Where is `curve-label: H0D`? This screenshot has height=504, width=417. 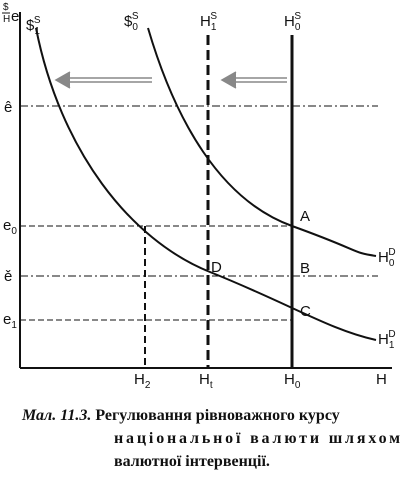
curve-label: H0D is located at coordinates (387, 258).